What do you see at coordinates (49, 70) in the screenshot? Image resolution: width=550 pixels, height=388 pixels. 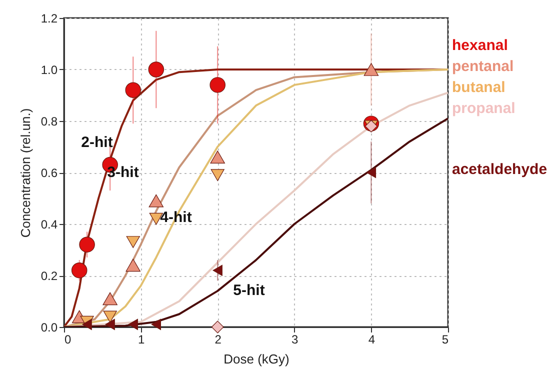 I see `y-tick-label: 1.0` at bounding box center [49, 70].